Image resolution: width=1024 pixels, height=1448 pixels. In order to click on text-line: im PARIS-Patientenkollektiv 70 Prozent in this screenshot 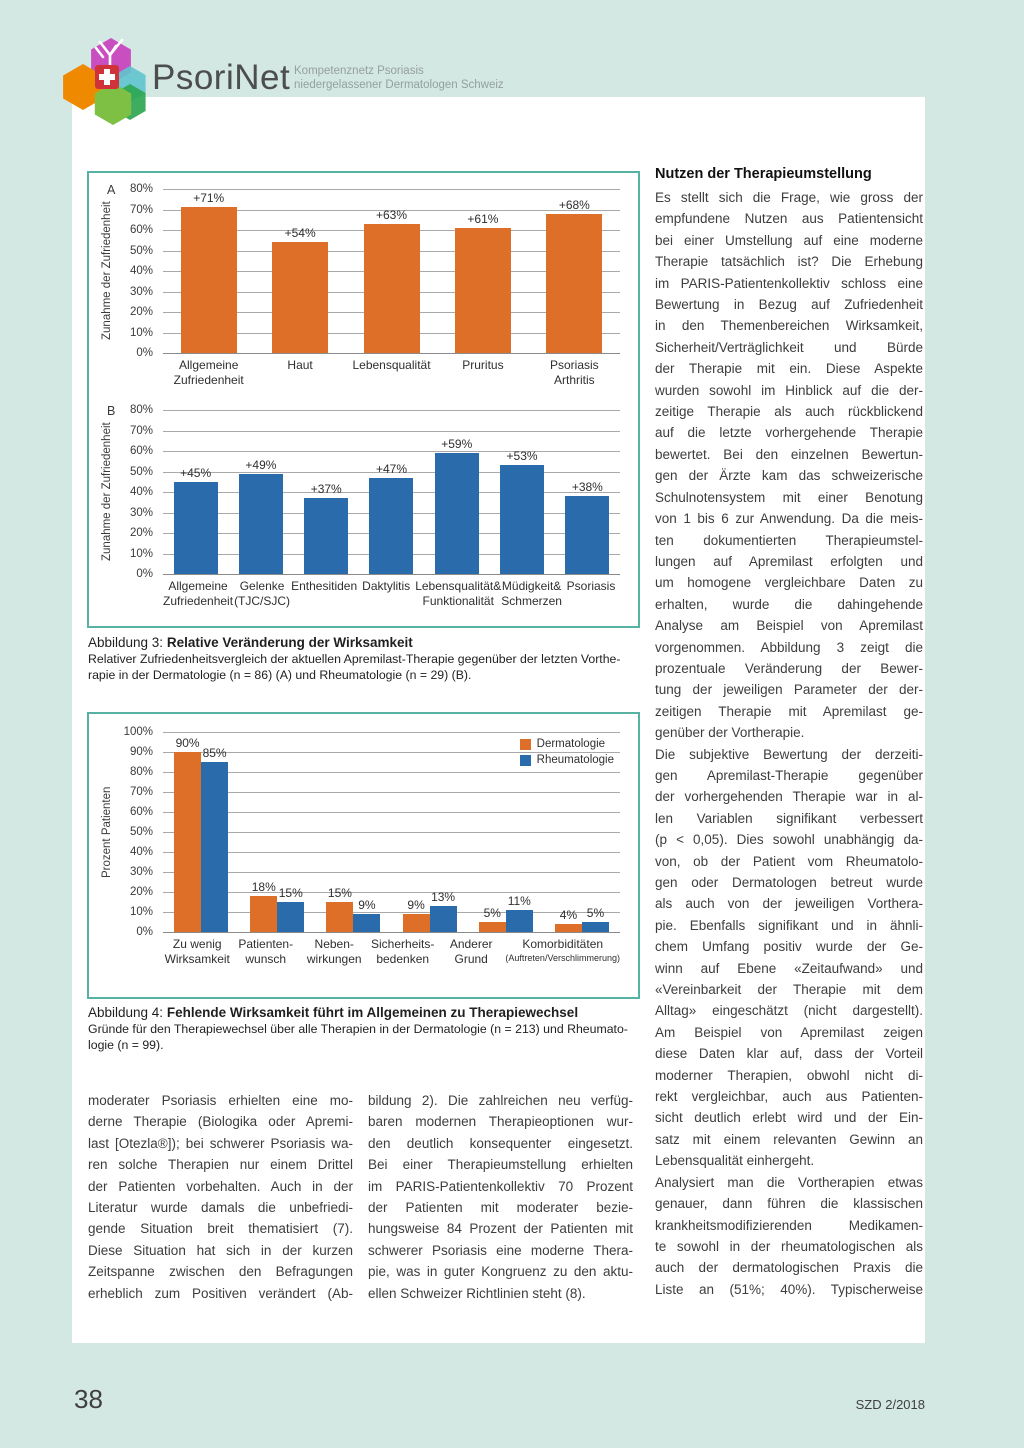, I will do `click(500, 1186)`.